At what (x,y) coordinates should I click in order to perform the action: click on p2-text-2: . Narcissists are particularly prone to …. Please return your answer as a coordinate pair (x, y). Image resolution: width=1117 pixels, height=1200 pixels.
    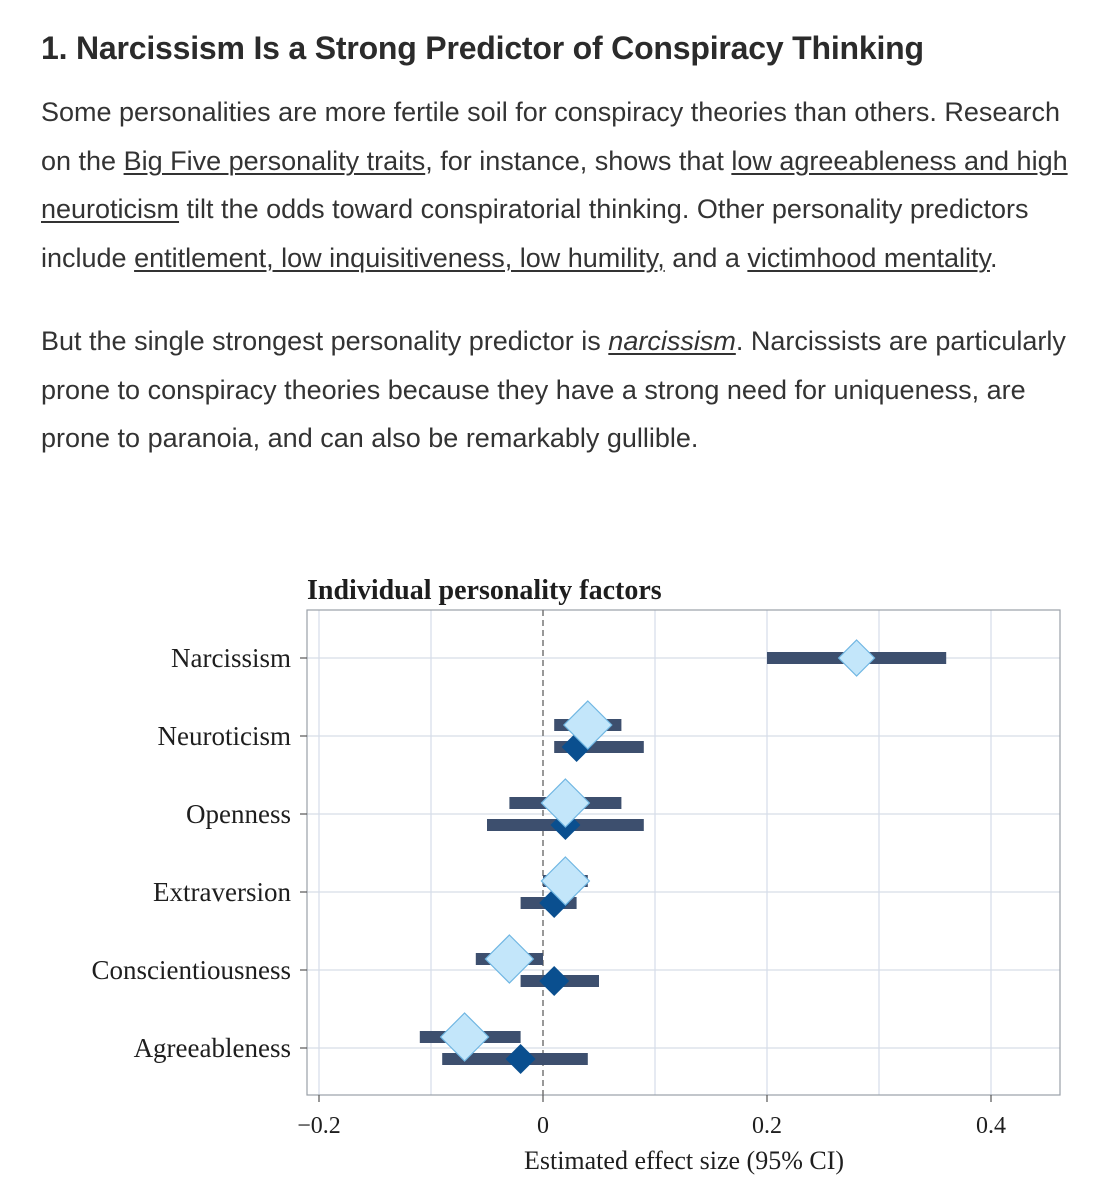
    Looking at the image, I should click on (553, 389).